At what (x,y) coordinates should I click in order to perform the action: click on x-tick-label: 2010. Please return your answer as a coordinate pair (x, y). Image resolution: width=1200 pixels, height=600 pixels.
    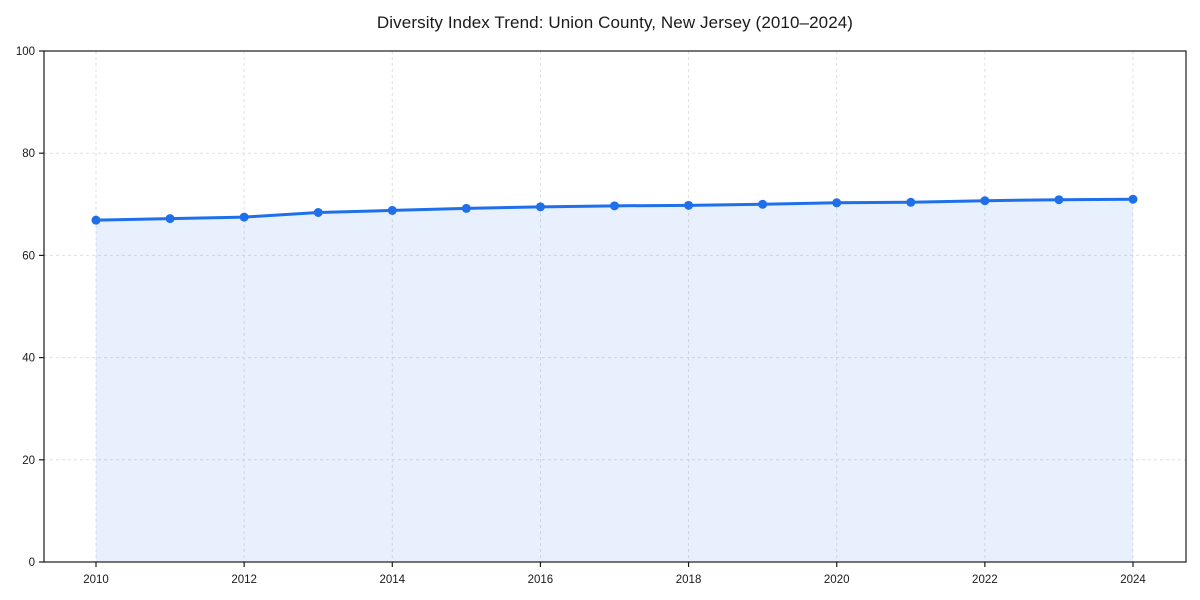
    Looking at the image, I should click on (96, 580).